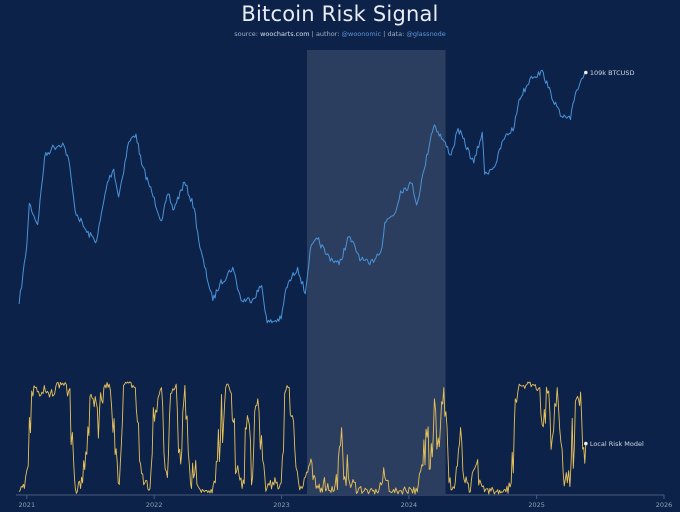  Describe the element at coordinates (426, 34) in the screenshot. I see `data-value: @glassnode` at that location.